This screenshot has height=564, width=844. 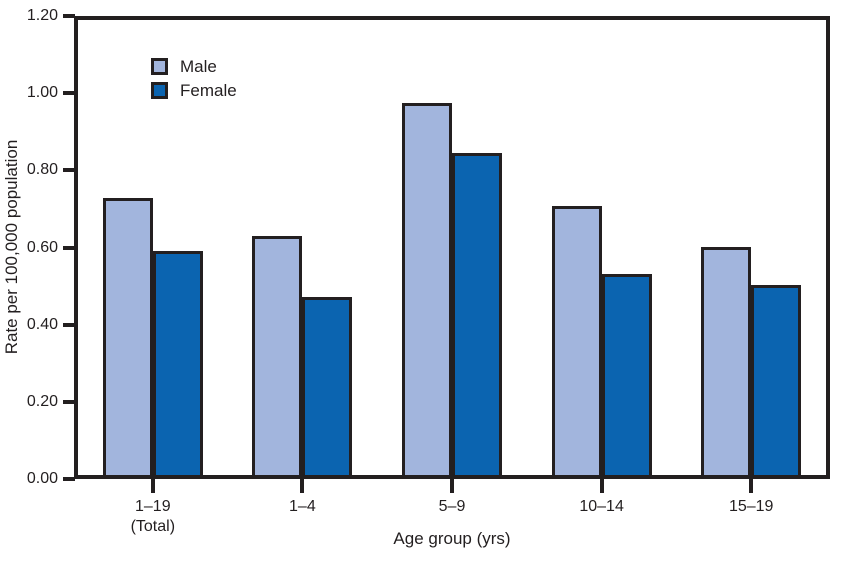 I want to click on x-axis-title: Age group (yrs), so click(x=452, y=538).